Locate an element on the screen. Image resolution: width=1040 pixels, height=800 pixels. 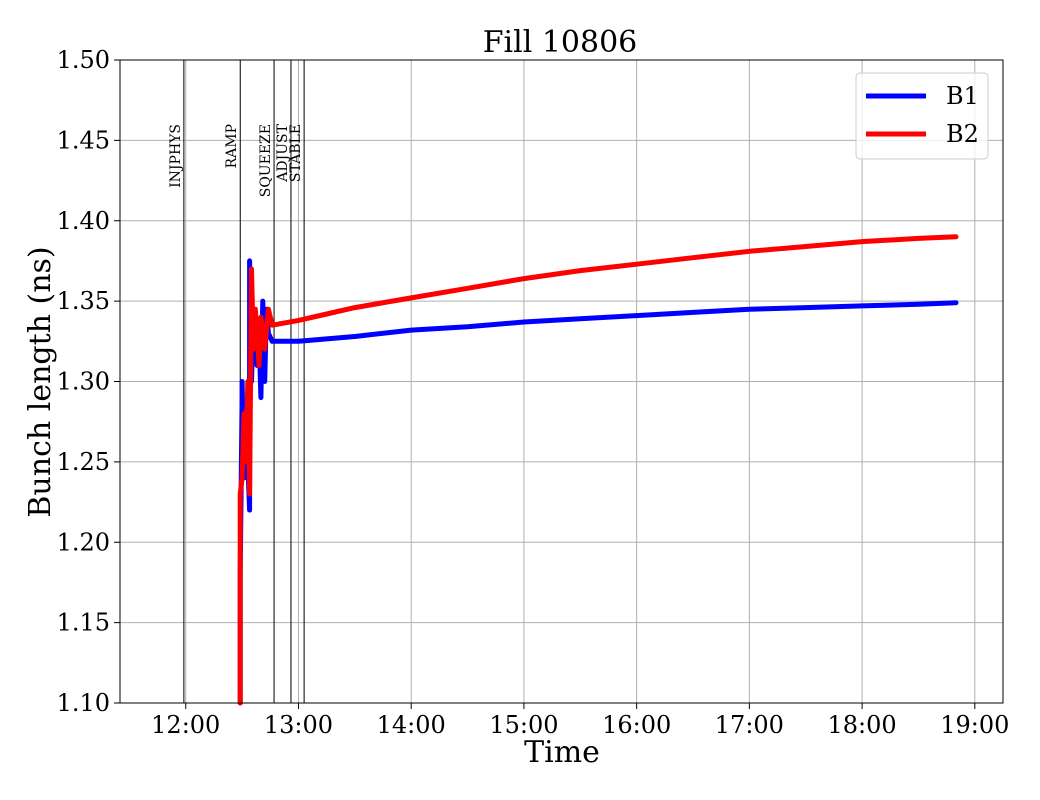
chart-title: Fill 10806 is located at coordinates (560, 42).